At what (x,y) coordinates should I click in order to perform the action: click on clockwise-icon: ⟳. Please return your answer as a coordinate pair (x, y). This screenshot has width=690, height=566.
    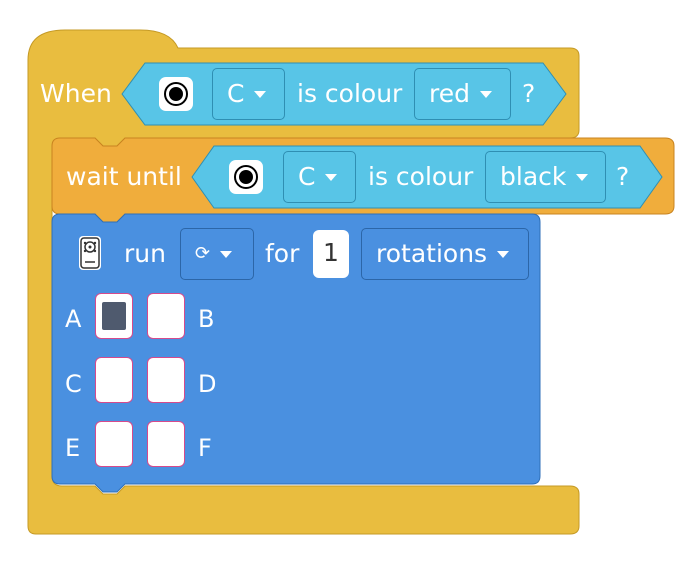
    Looking at the image, I should click on (203, 253).